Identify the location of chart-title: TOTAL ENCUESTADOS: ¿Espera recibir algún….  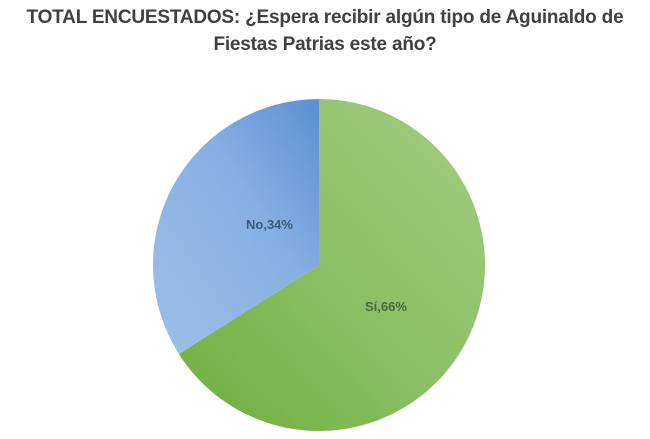
(325, 31).